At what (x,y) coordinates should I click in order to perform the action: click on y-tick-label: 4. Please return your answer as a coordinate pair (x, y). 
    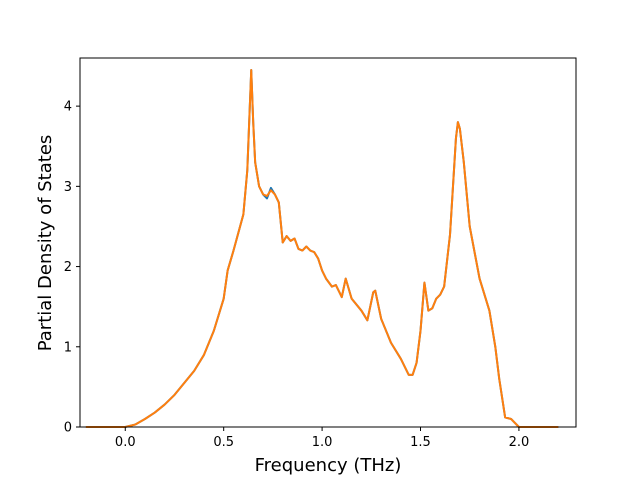
    Looking at the image, I should click on (68, 107).